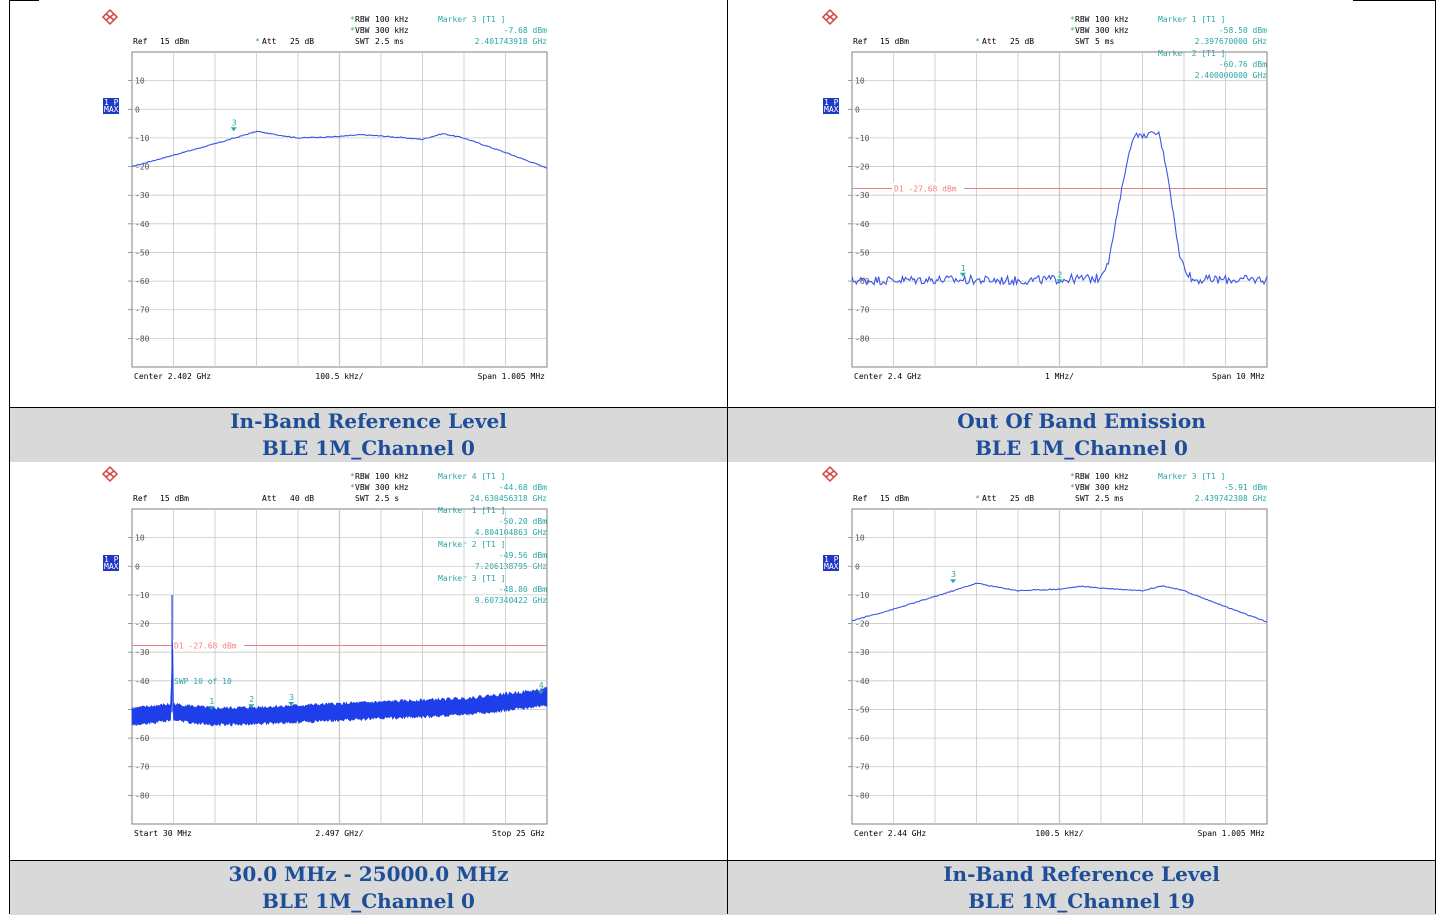 The image size is (1442, 915). Describe the element at coordinates (163, 833) in the screenshot. I see `footer-left: Start 30 MHz` at that location.